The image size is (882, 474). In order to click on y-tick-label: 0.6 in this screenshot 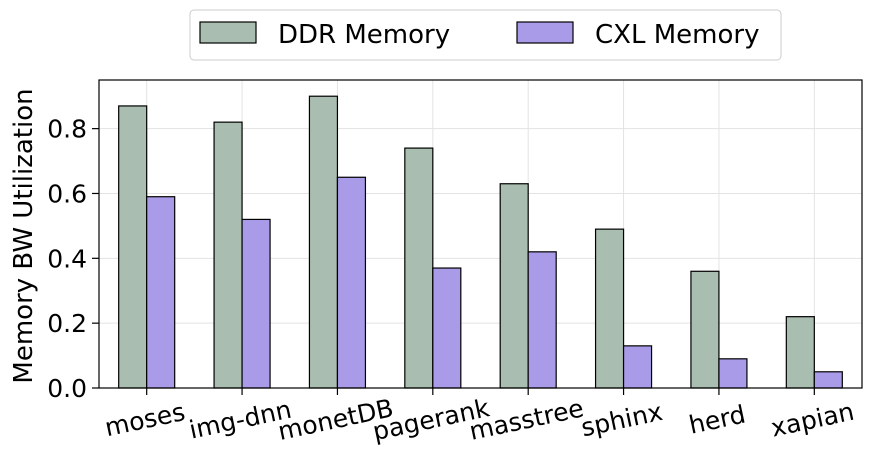, I will do `click(67, 193)`.